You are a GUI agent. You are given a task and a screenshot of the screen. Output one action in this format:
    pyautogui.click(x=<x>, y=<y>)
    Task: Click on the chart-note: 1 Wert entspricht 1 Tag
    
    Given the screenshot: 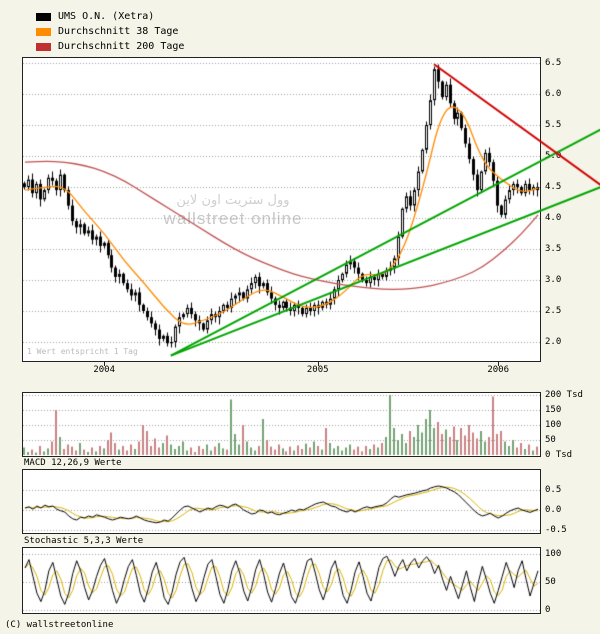 What is the action you would take?
    pyautogui.click(x=82, y=351)
    